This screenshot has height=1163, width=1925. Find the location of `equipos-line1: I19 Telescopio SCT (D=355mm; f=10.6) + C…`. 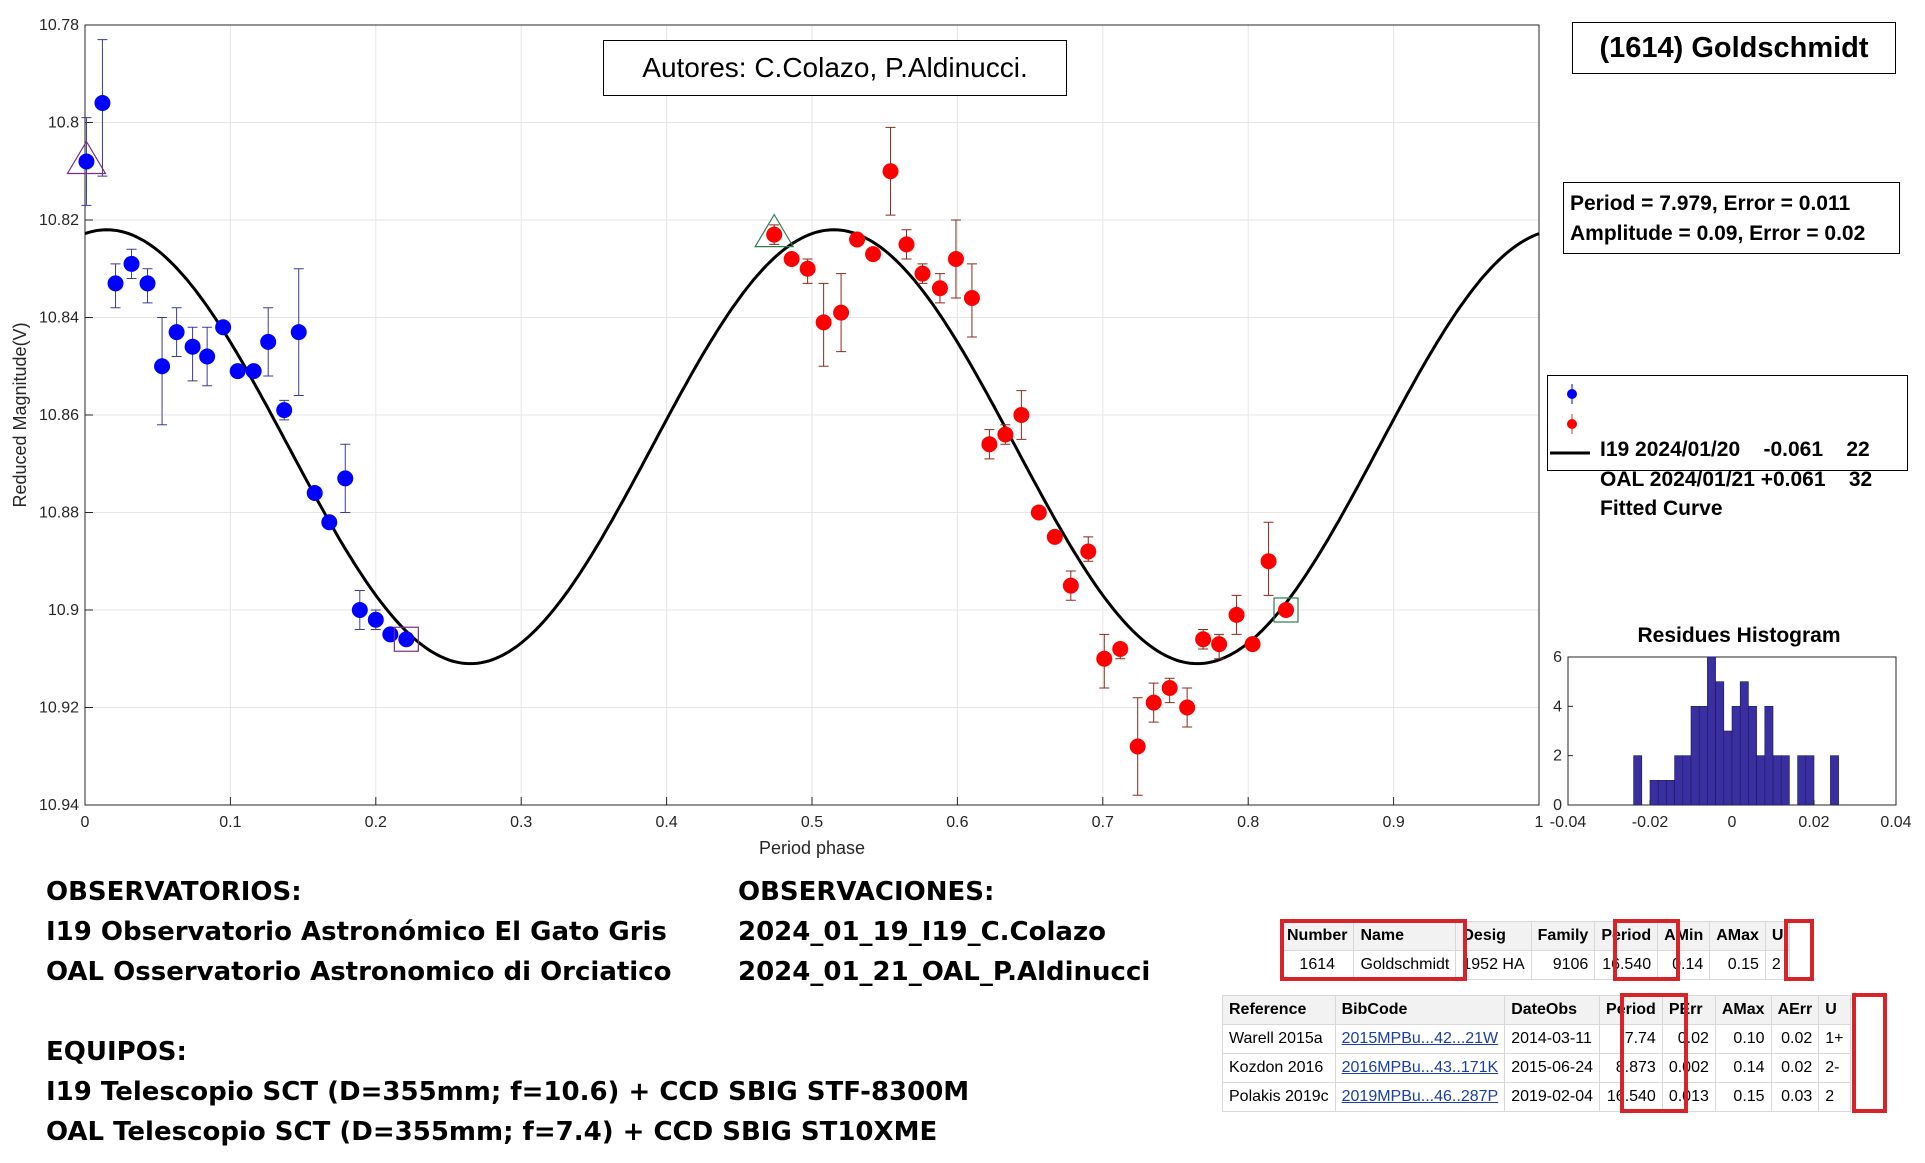

equipos-line1: I19 Telescopio SCT (D=355mm; f=10.6) + C… is located at coordinates (508, 1092).